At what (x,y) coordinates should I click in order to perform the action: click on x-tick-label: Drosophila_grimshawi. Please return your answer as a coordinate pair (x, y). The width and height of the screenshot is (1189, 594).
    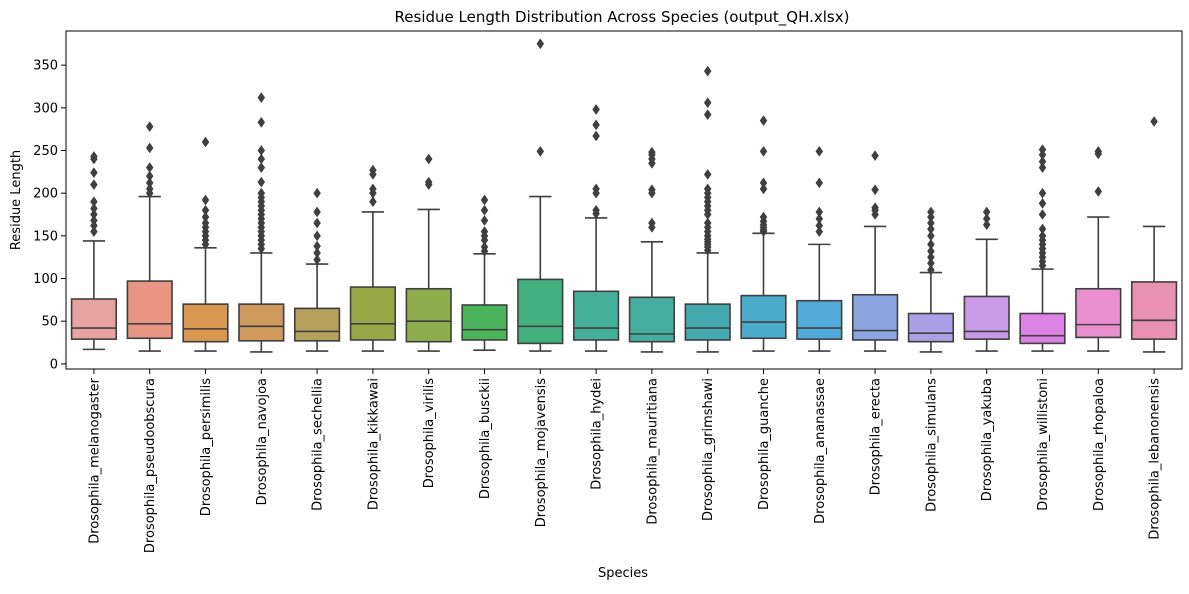
    Looking at the image, I should click on (708, 449).